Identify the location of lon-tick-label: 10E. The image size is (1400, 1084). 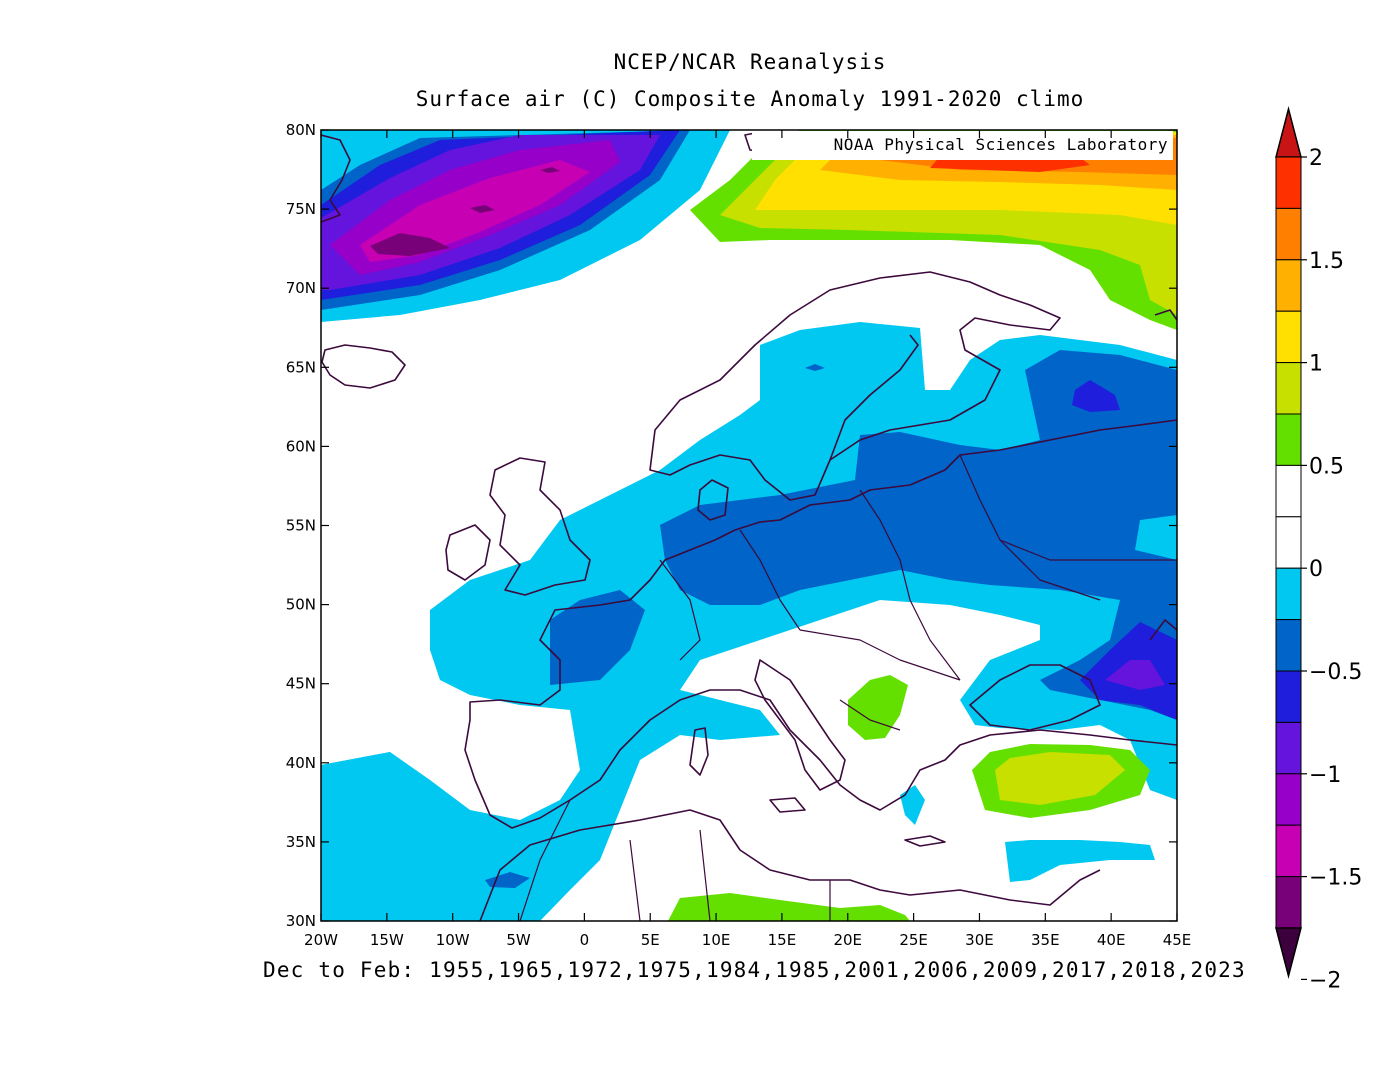
(716, 940).